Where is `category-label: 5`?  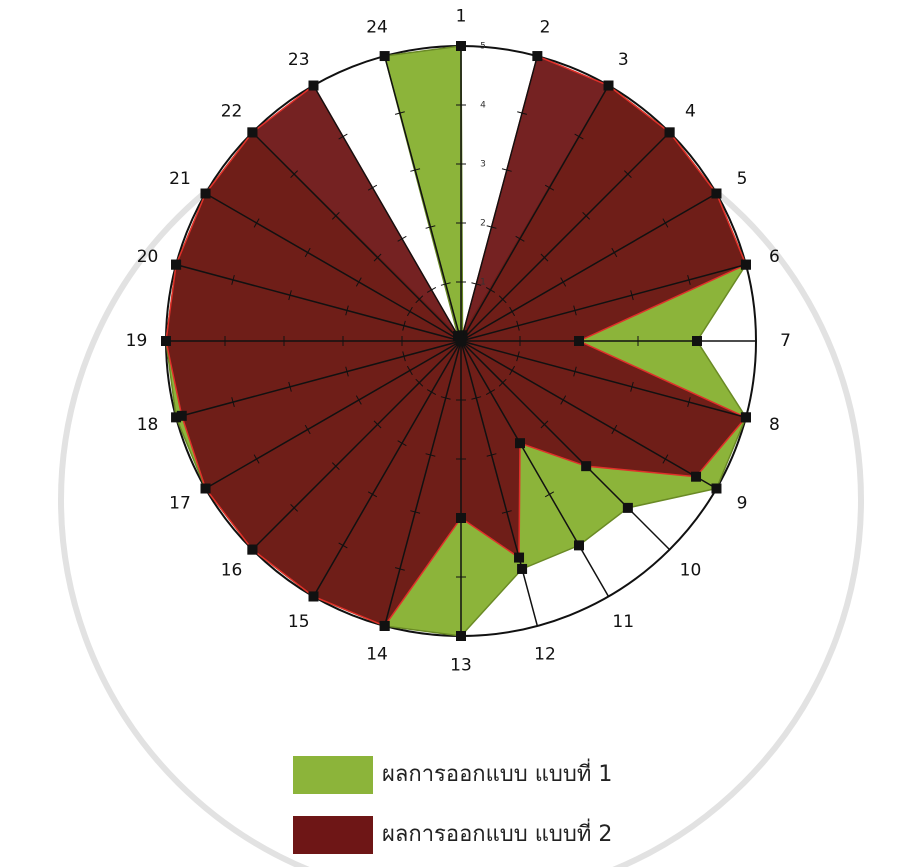
category-label: 5 is located at coordinates (742, 179).